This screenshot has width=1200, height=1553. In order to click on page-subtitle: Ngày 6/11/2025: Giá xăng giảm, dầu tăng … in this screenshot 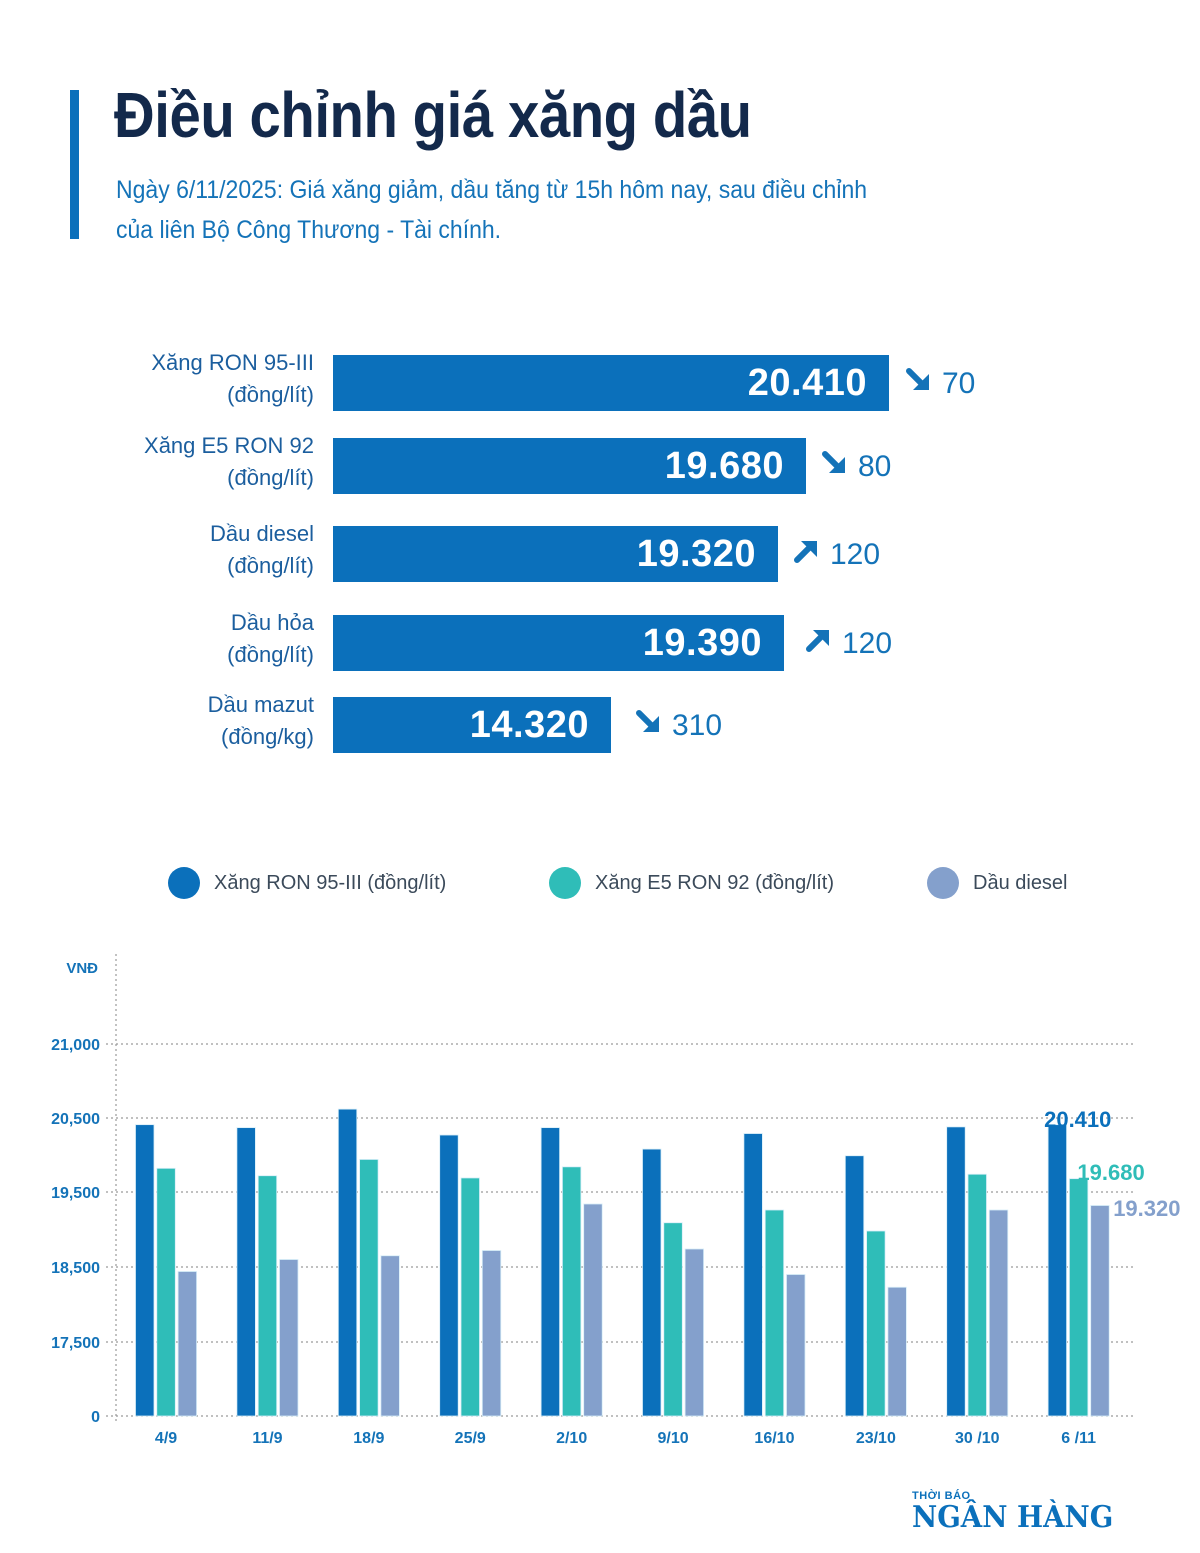, I will do `click(567, 210)`.